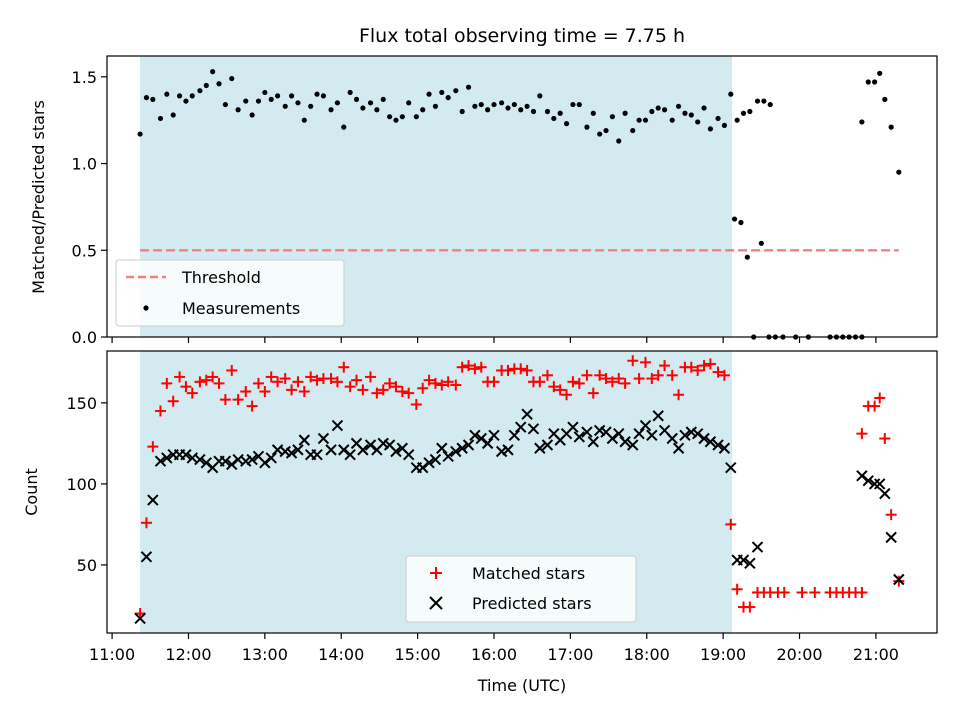  What do you see at coordinates (521, 685) in the screenshot?
I see `bottom-x-axis-label: Time (UTC)` at bounding box center [521, 685].